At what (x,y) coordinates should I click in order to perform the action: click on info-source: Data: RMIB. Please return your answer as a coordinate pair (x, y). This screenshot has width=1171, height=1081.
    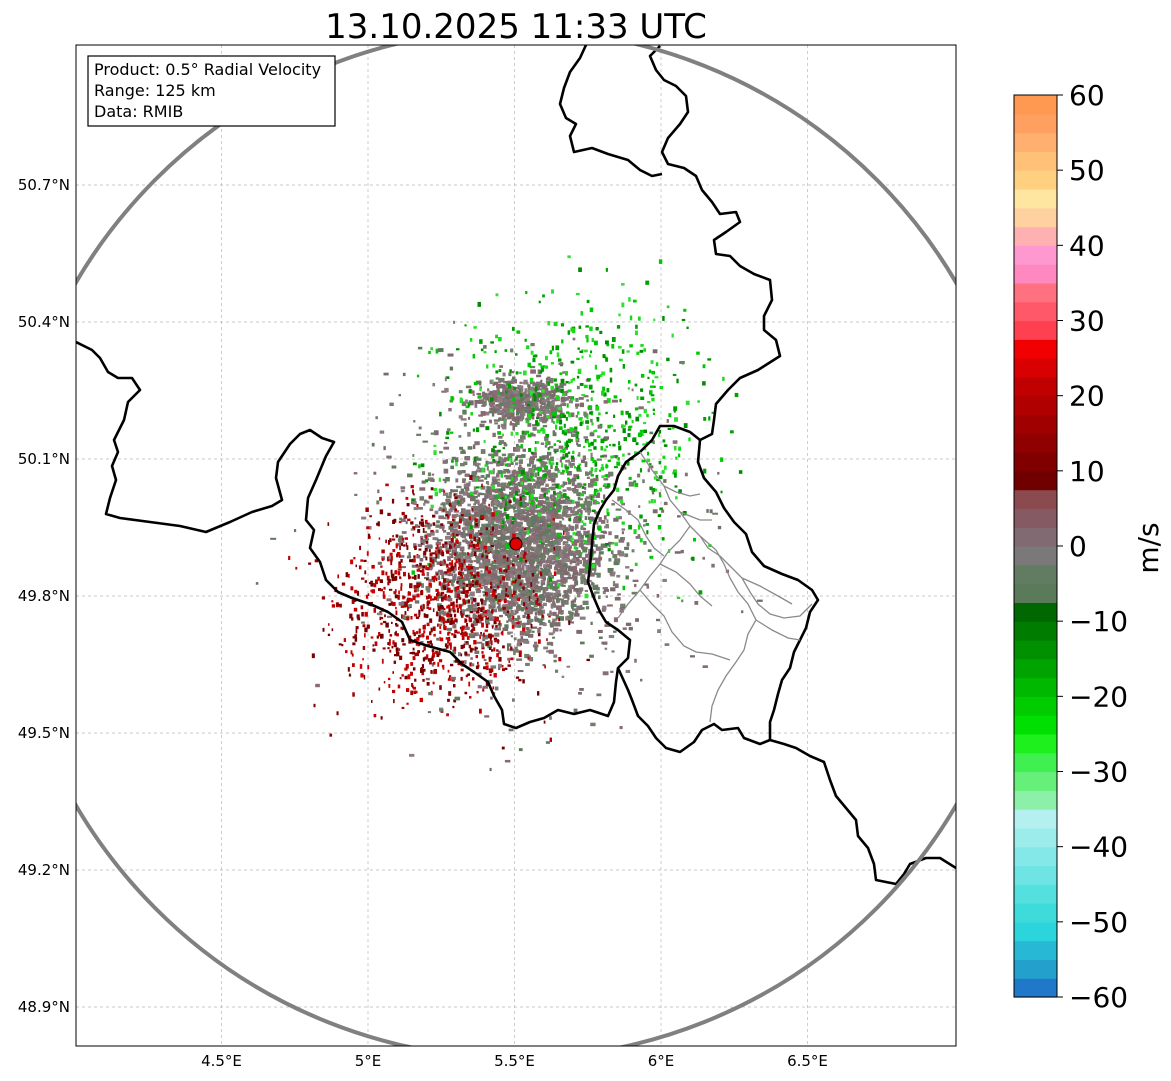
    Looking at the image, I should click on (138, 111).